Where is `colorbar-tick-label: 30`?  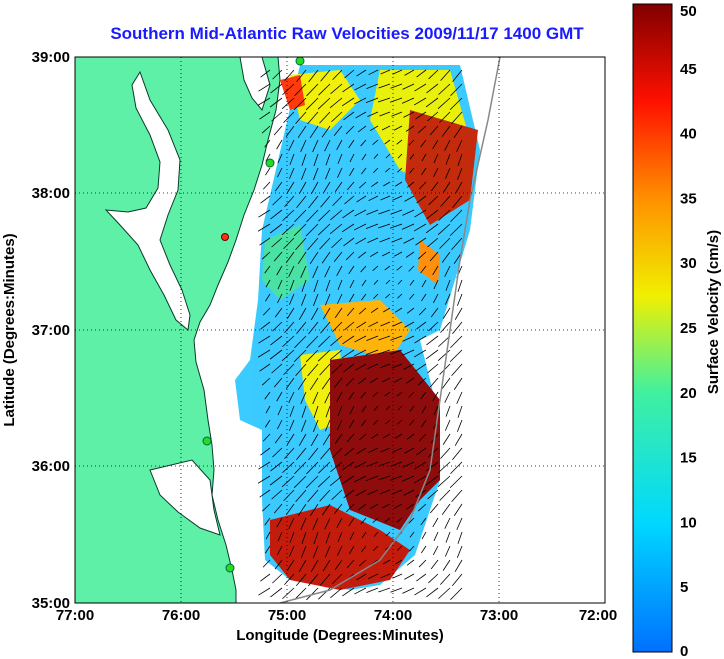 colorbar-tick-label: 30 is located at coordinates (688, 263).